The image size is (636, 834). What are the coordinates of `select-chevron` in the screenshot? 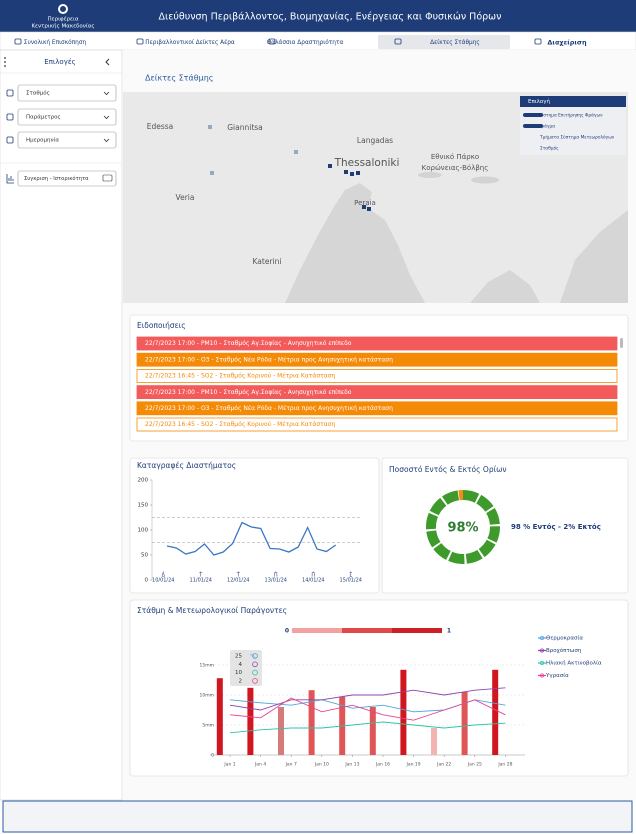 It's located at (106, 93).